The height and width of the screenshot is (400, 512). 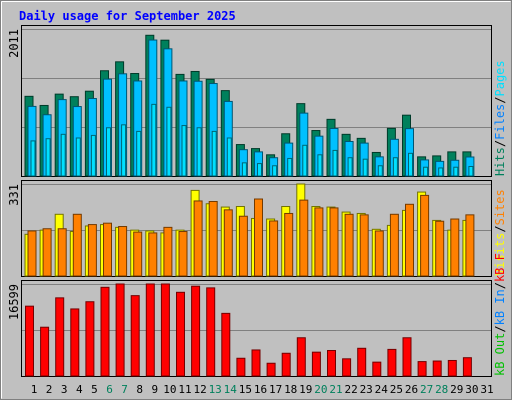 What do you see at coordinates (350, 389) in the screenshot?
I see `day-label: 22` at bounding box center [350, 389].